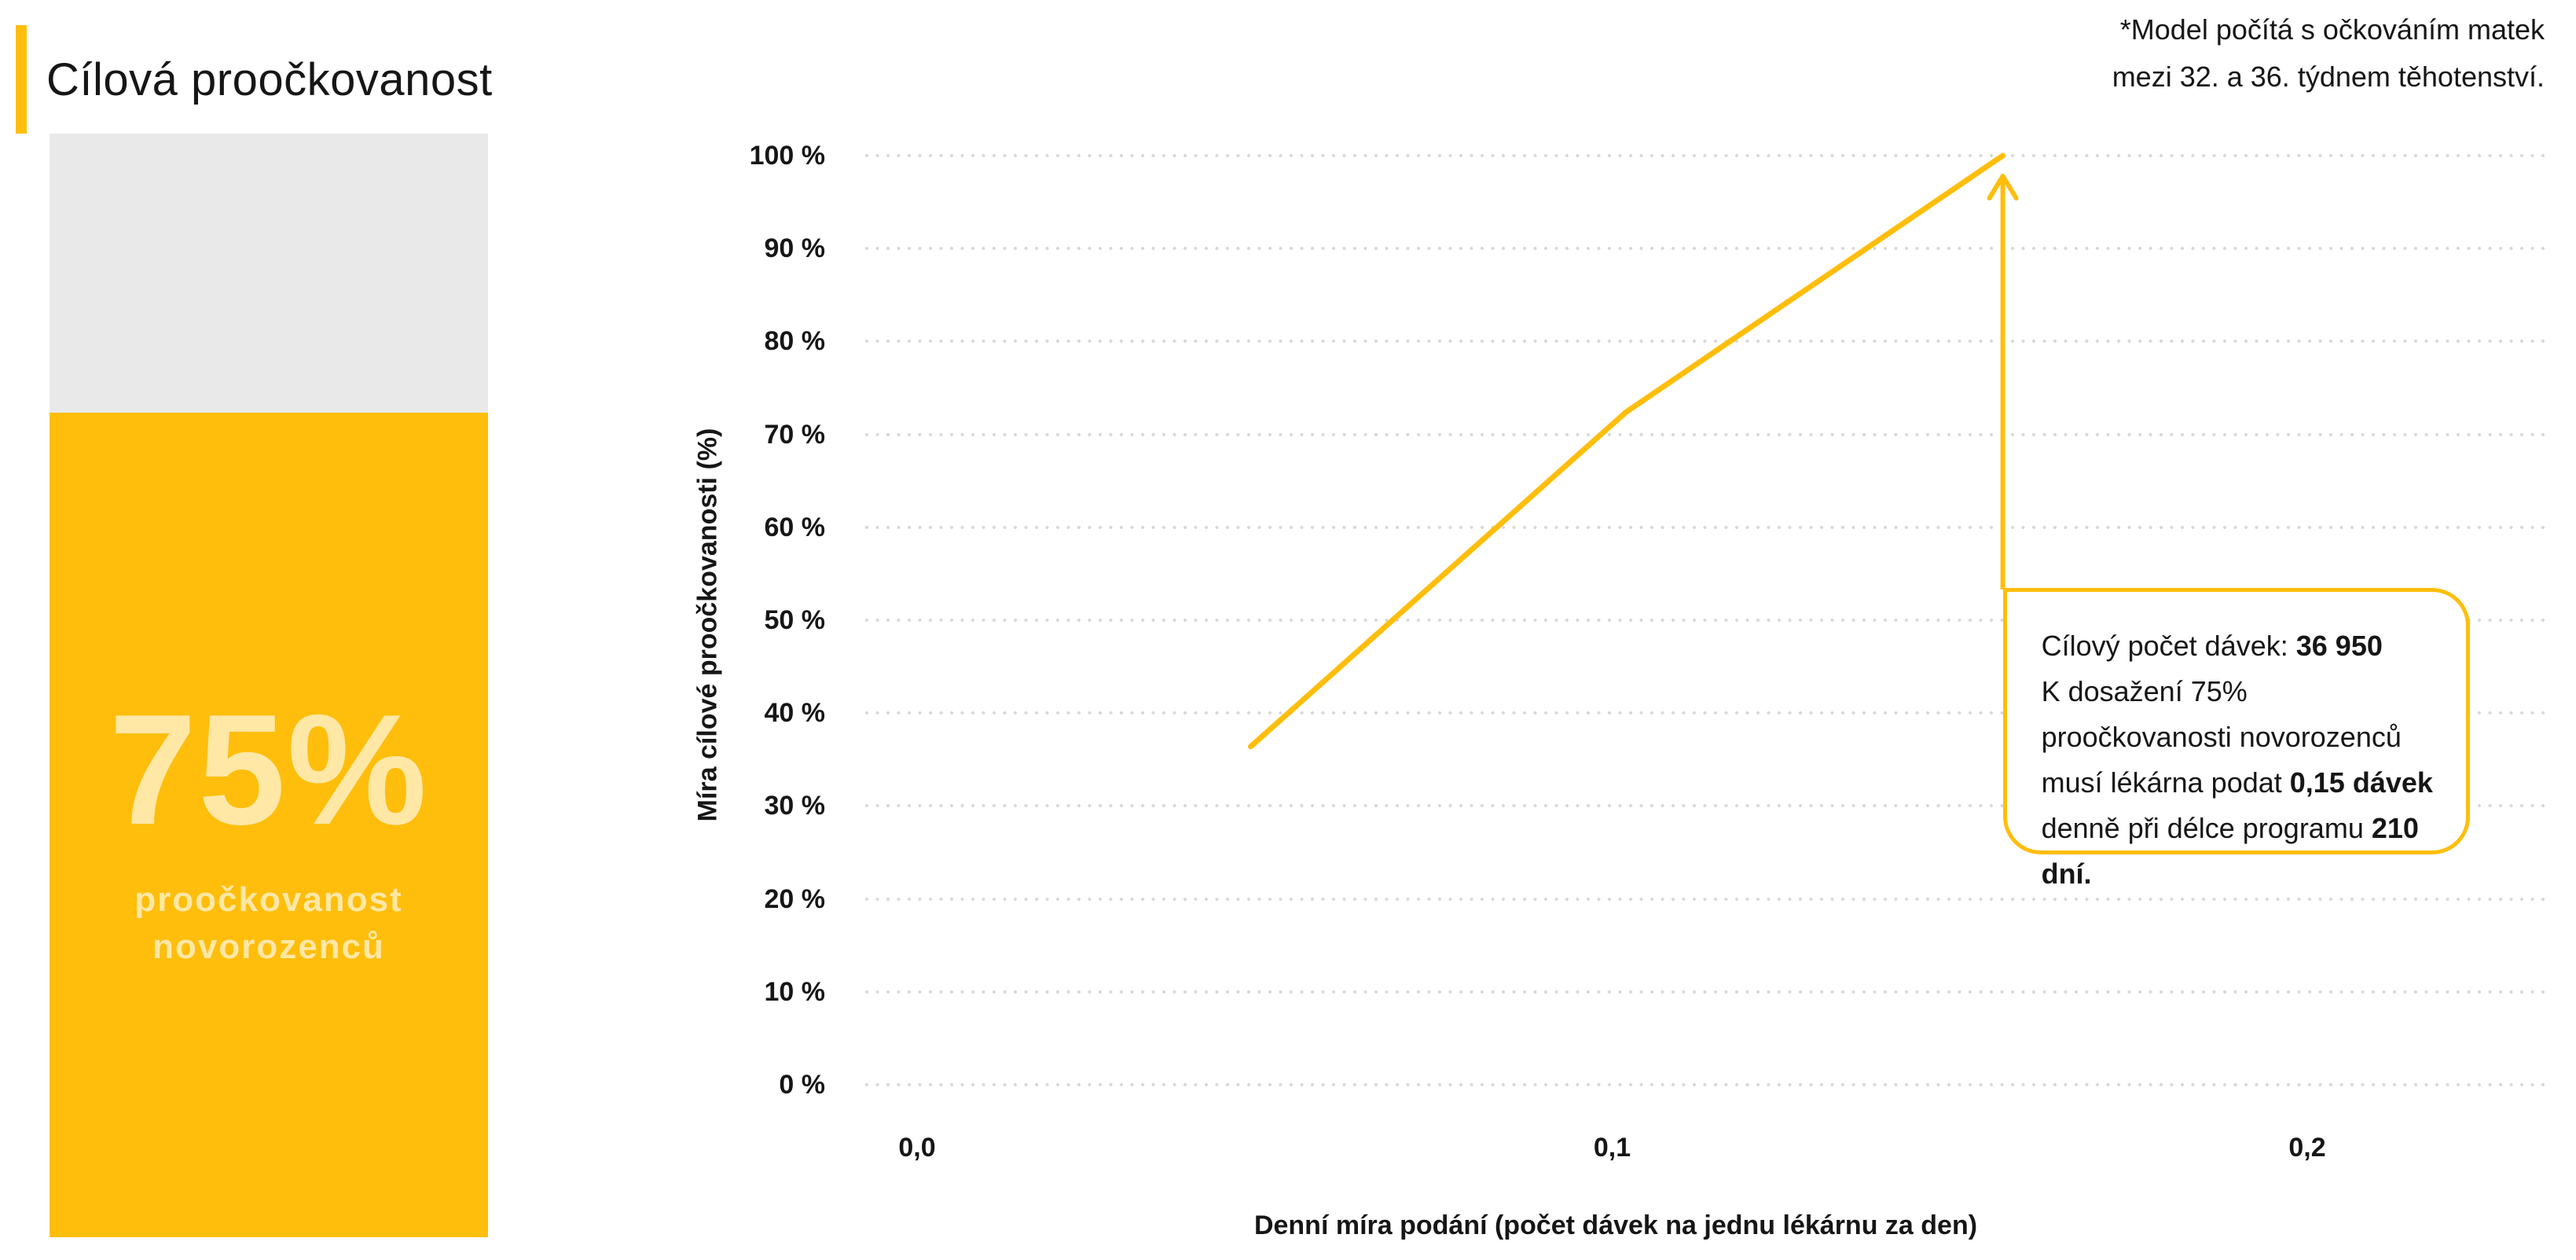 Image resolution: width=2576 pixels, height=1260 pixels. Describe the element at coordinates (268, 899) in the screenshot. I see `kpi-label-line1: proočkovanost` at that location.